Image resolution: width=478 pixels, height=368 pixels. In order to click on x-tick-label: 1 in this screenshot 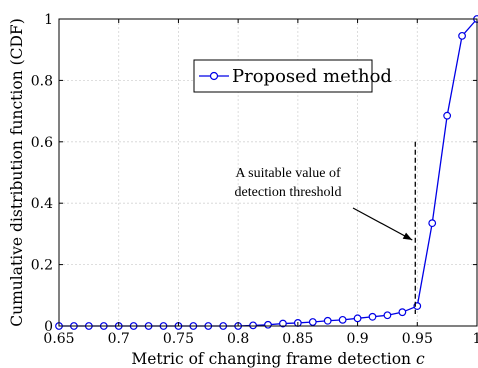, I will do `click(475, 339)`.